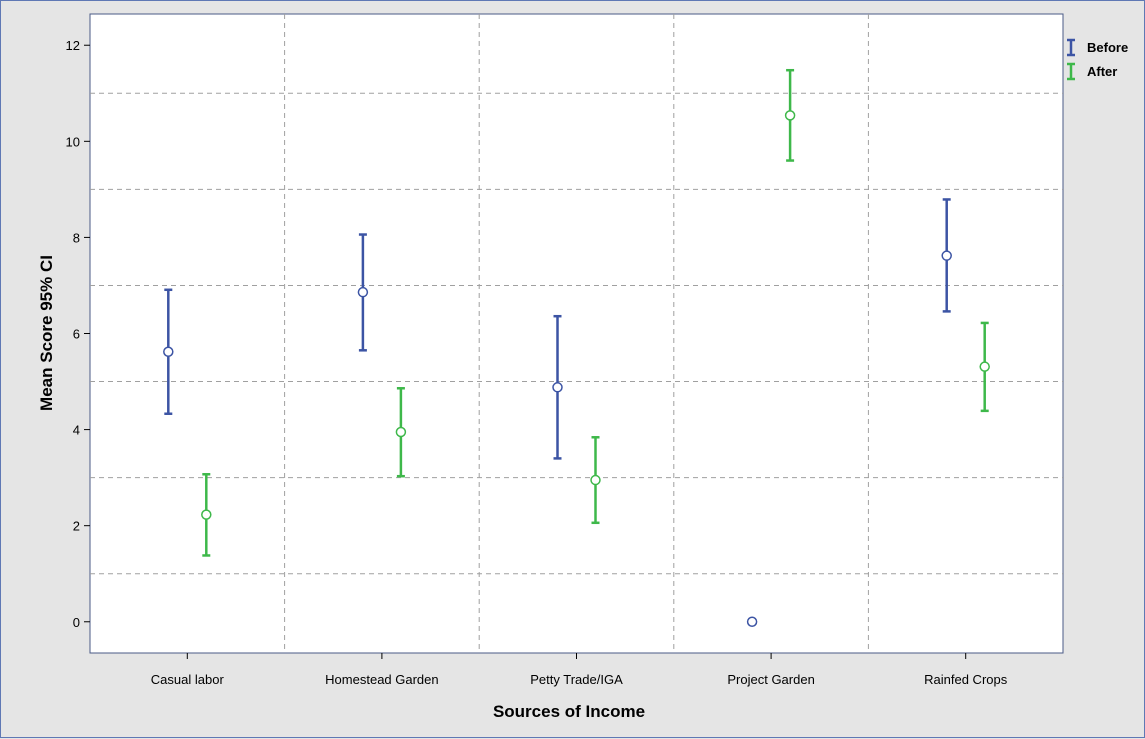 The width and height of the screenshot is (1145, 739). What do you see at coordinates (73, 141) in the screenshot?
I see `y-tick-label: 10` at bounding box center [73, 141].